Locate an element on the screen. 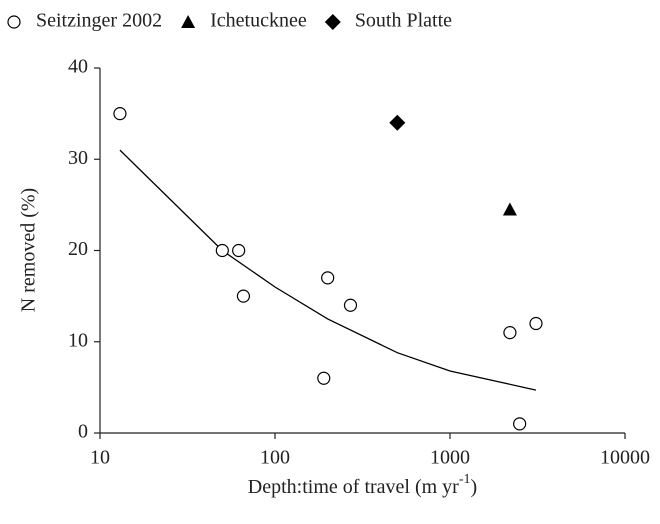 This screenshot has width=660, height=524. x-label-end: ) is located at coordinates (474, 487).